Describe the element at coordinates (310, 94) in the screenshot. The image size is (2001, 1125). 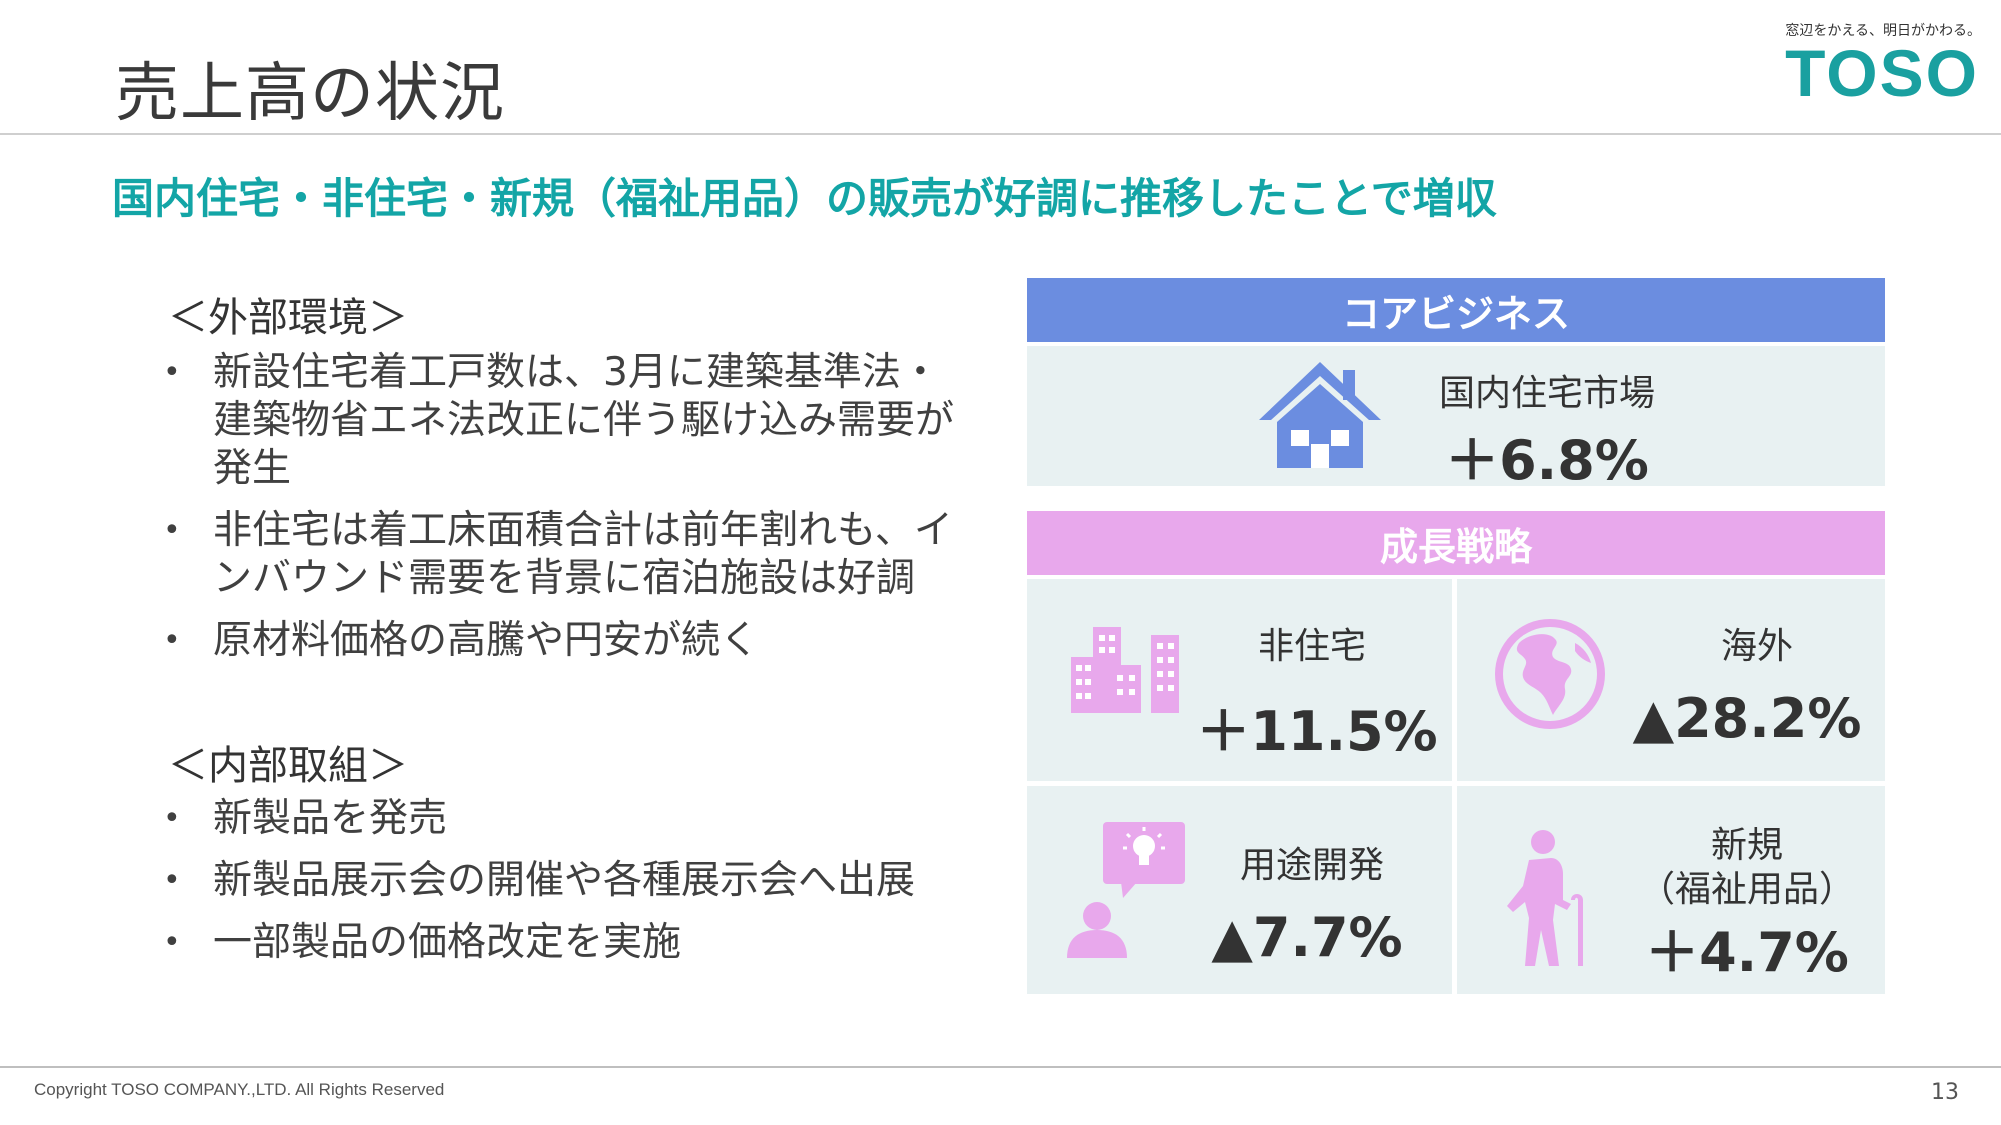
I see `page-title: 売上高の状況` at that location.